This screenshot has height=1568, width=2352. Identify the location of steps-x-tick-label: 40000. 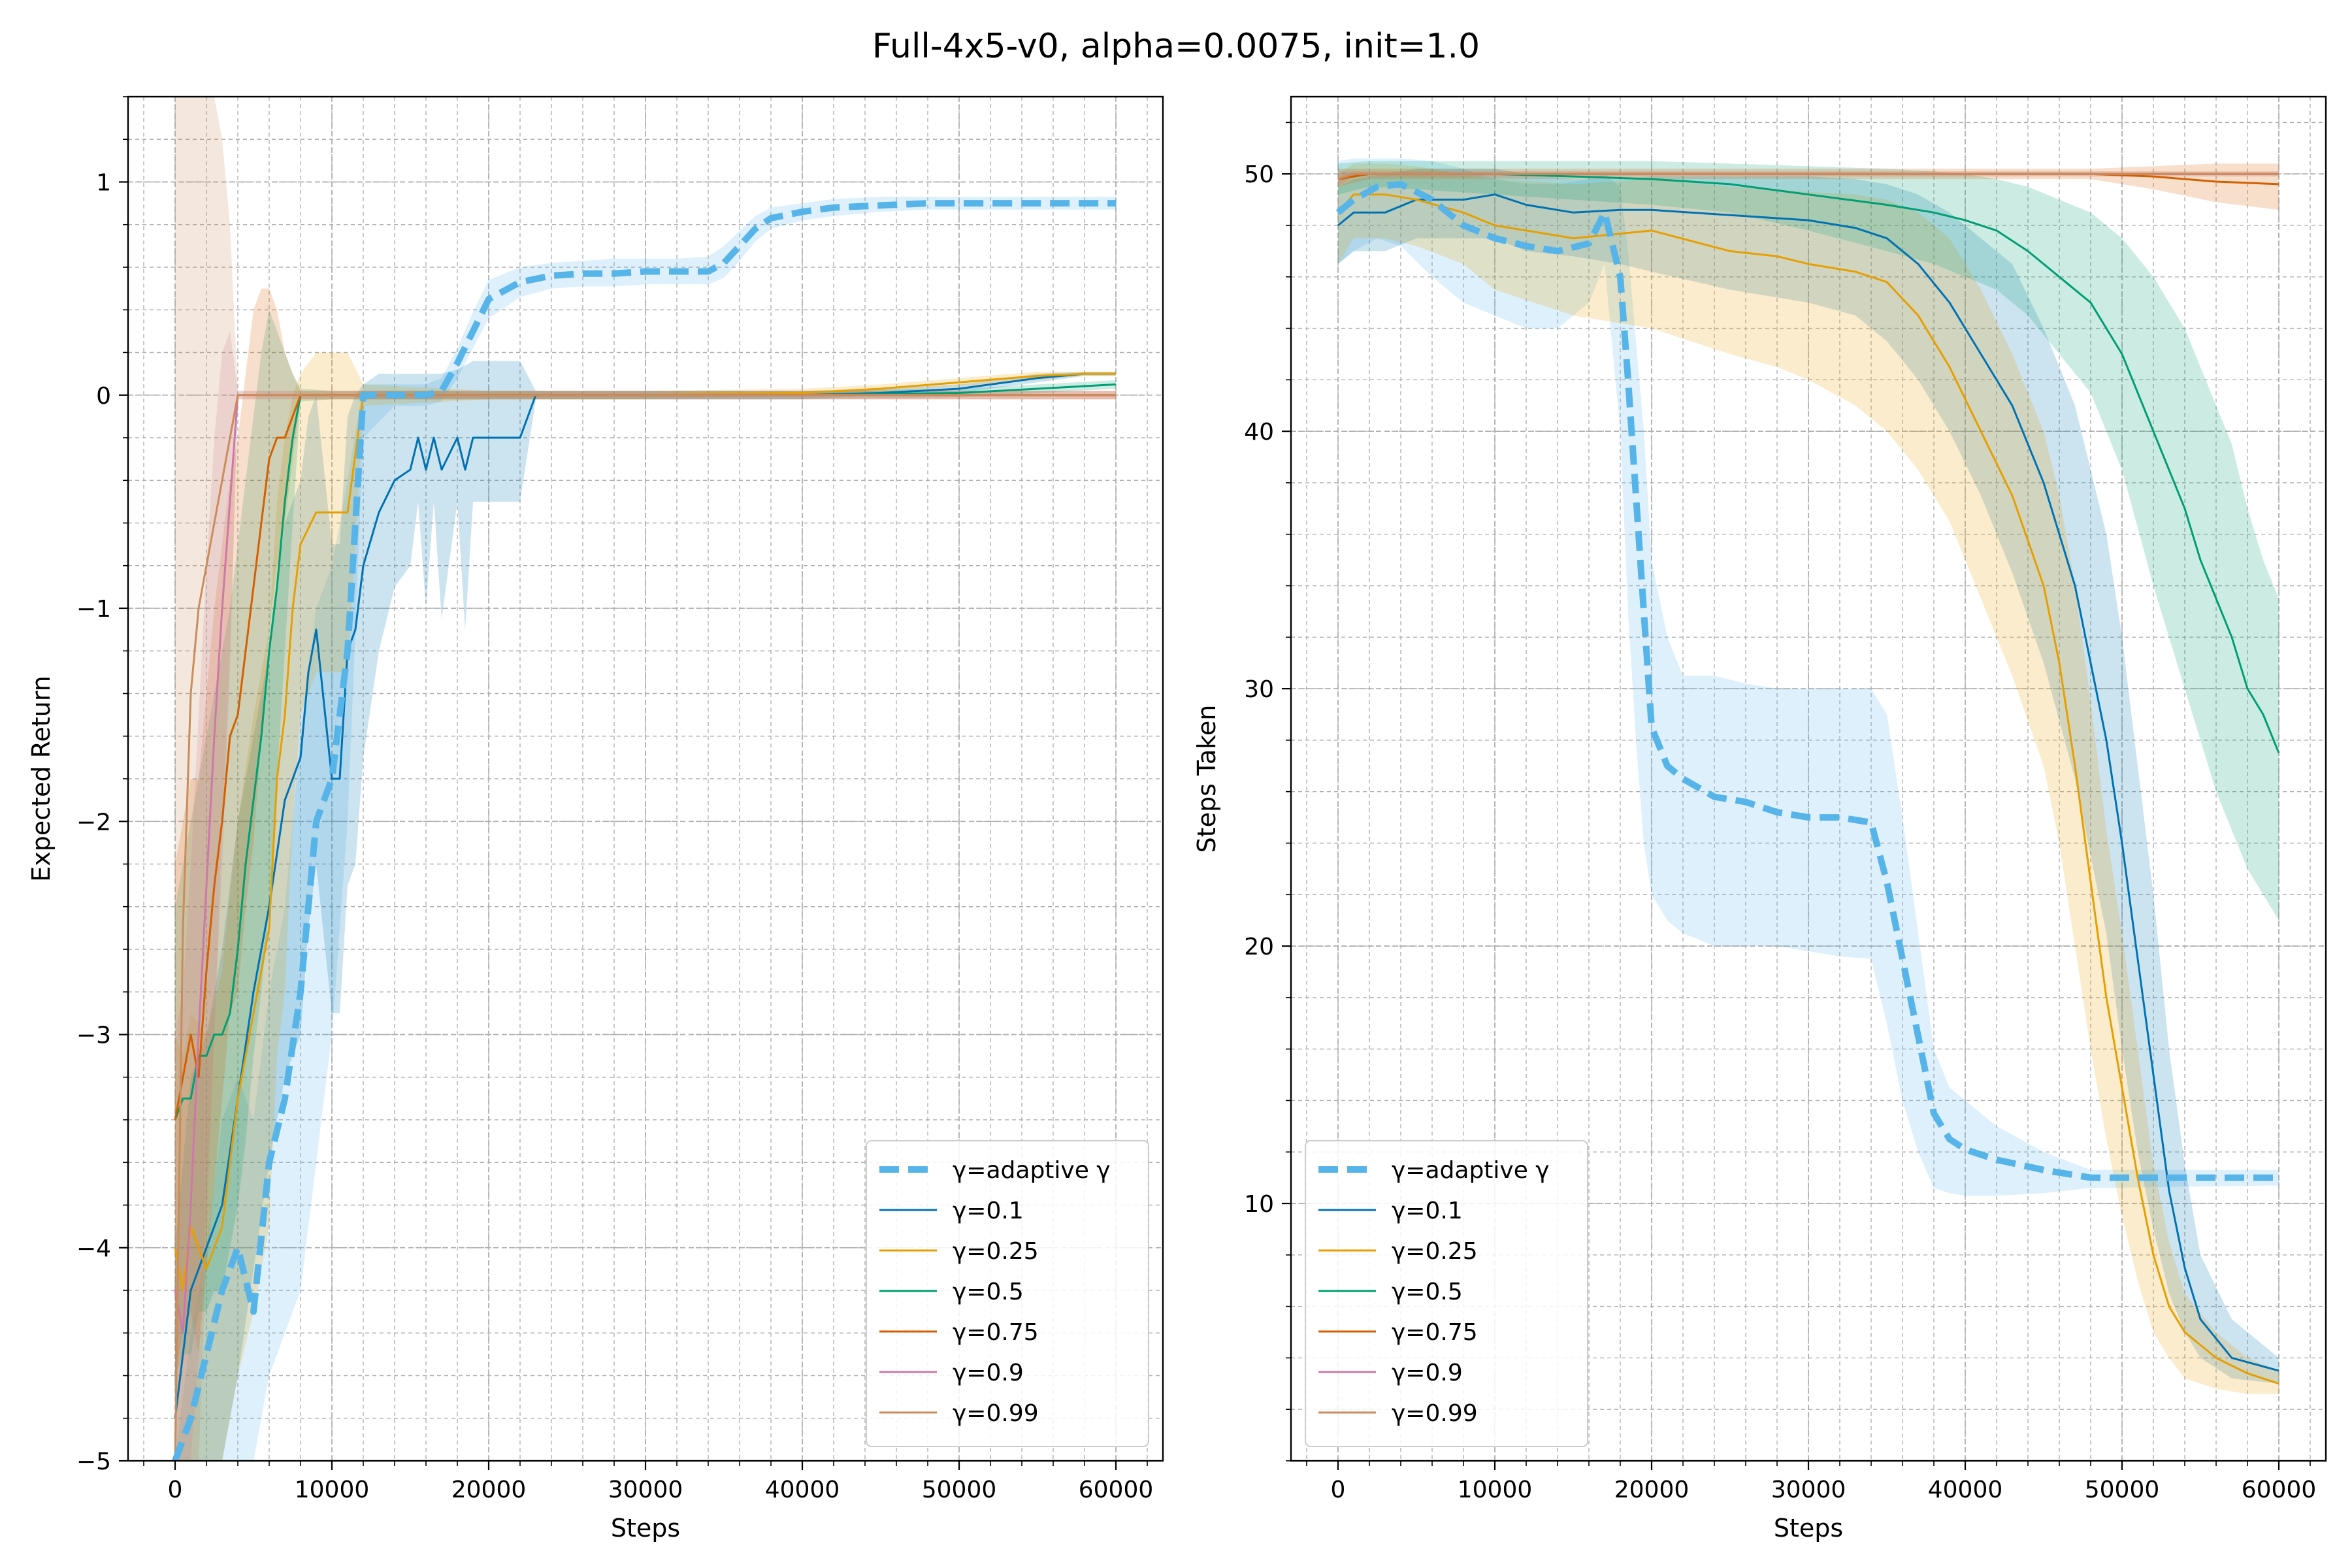
(1965, 1490).